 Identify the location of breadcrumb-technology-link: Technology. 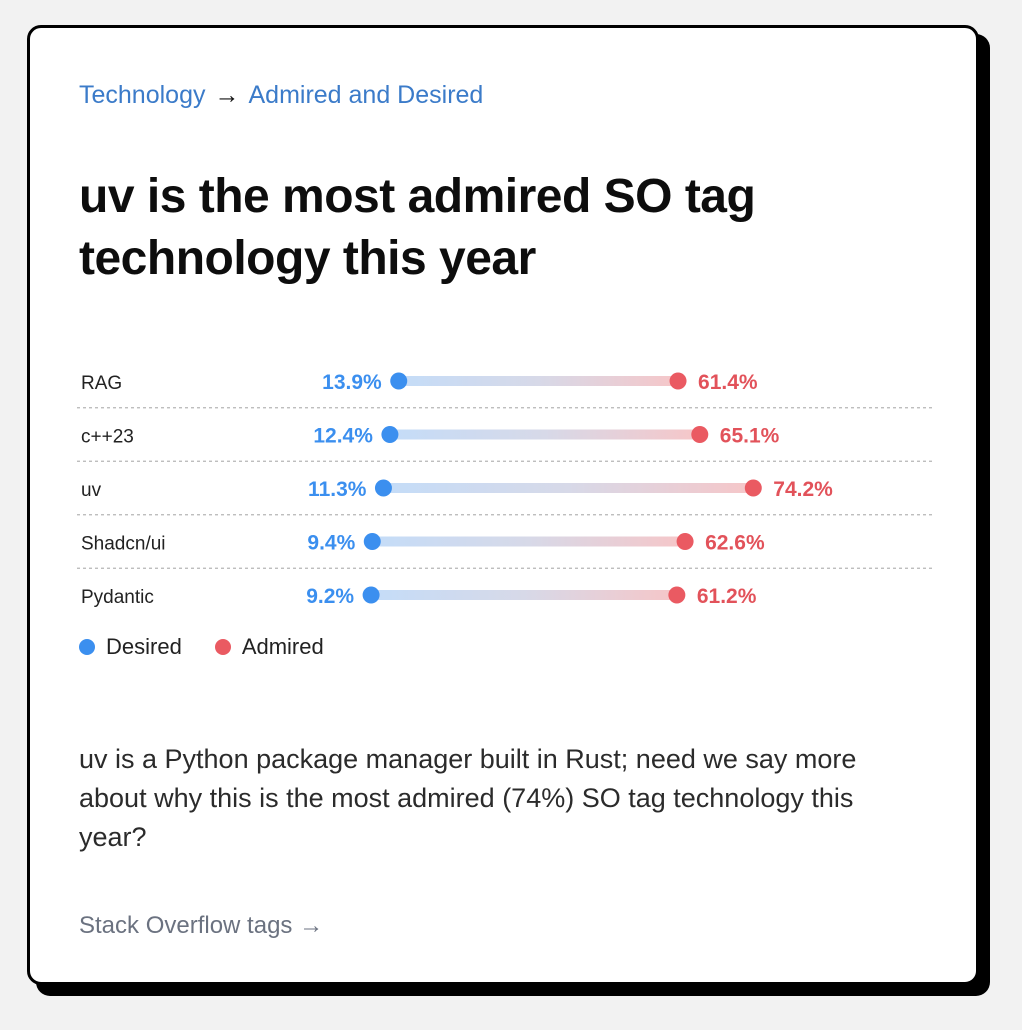
(142, 95).